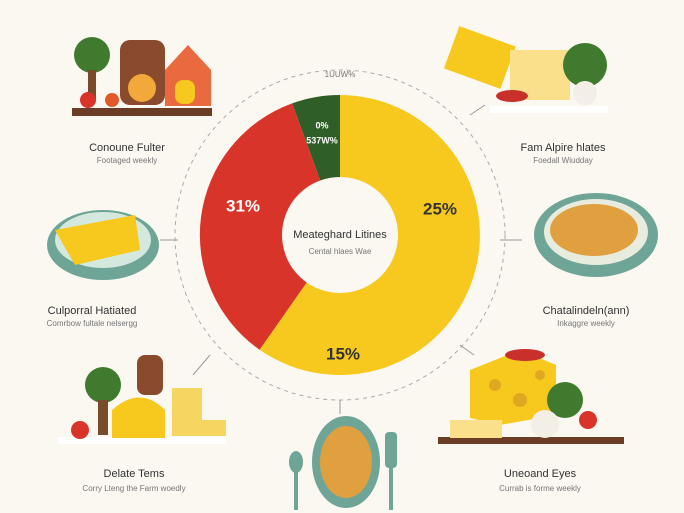 This screenshot has height=513, width=684. I want to click on segment-green, so click(316, 137).